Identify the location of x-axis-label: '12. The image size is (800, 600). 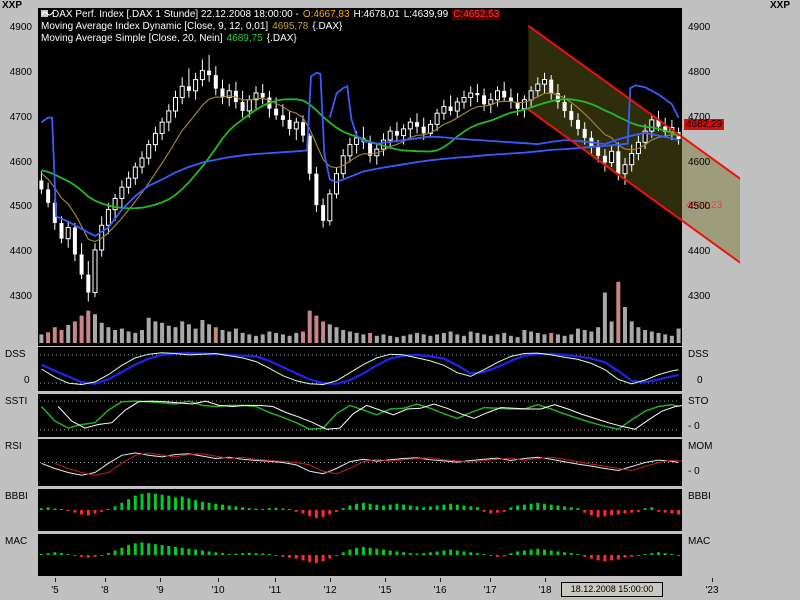
(330, 590).